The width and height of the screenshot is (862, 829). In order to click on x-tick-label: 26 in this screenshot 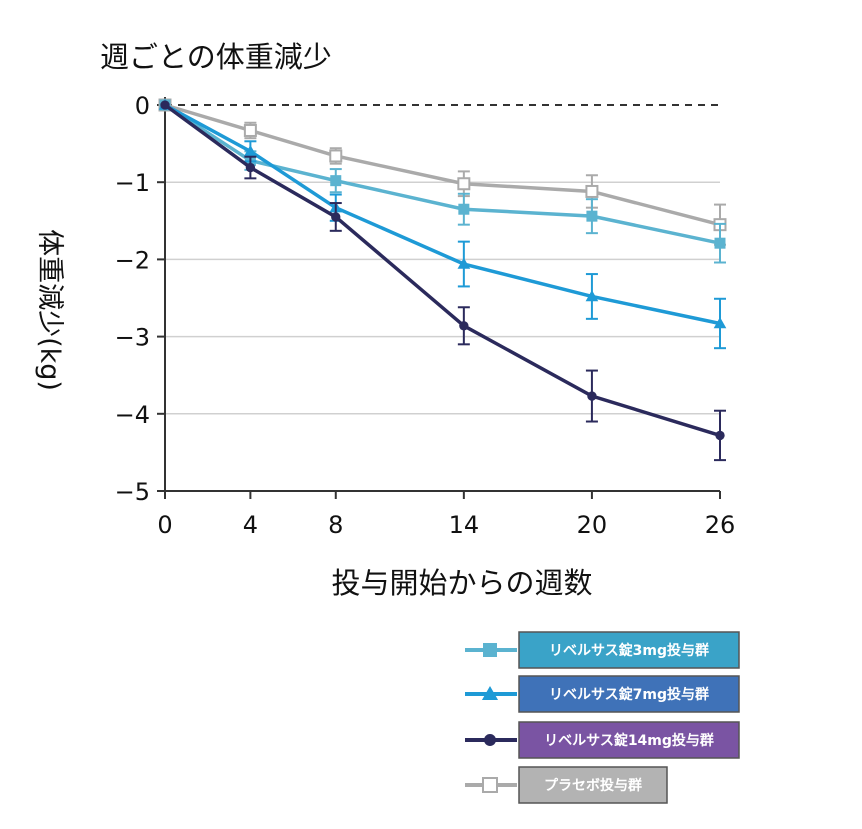, I will do `click(720, 525)`.